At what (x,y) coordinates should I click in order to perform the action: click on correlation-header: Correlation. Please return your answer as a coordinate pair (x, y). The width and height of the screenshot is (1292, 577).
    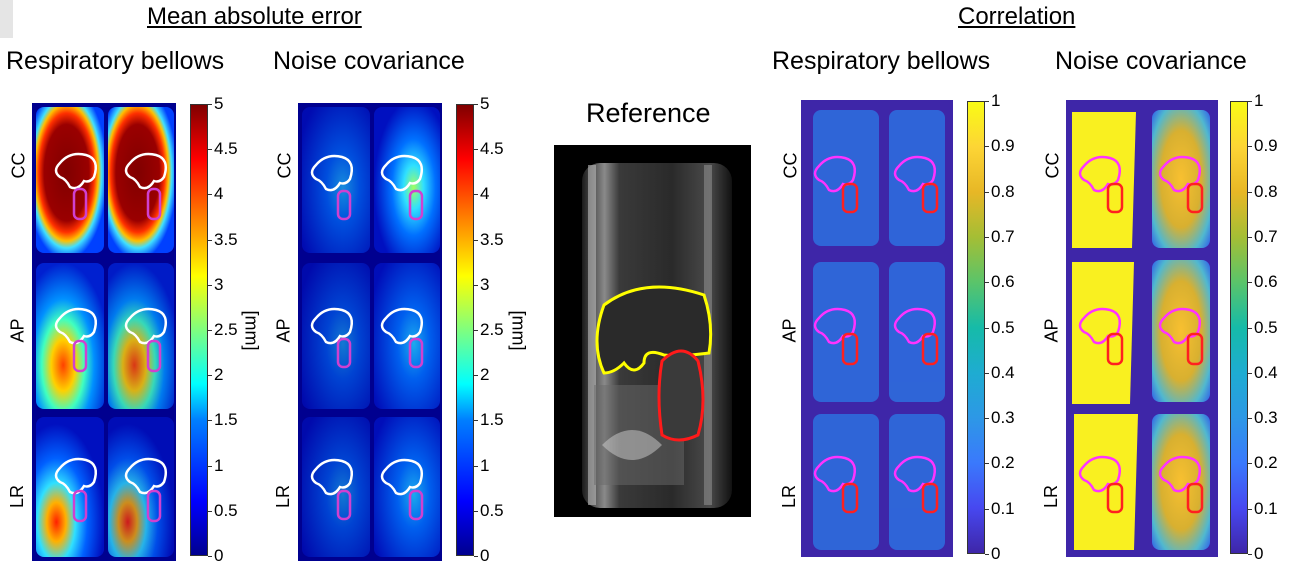
    Looking at the image, I should click on (1017, 16).